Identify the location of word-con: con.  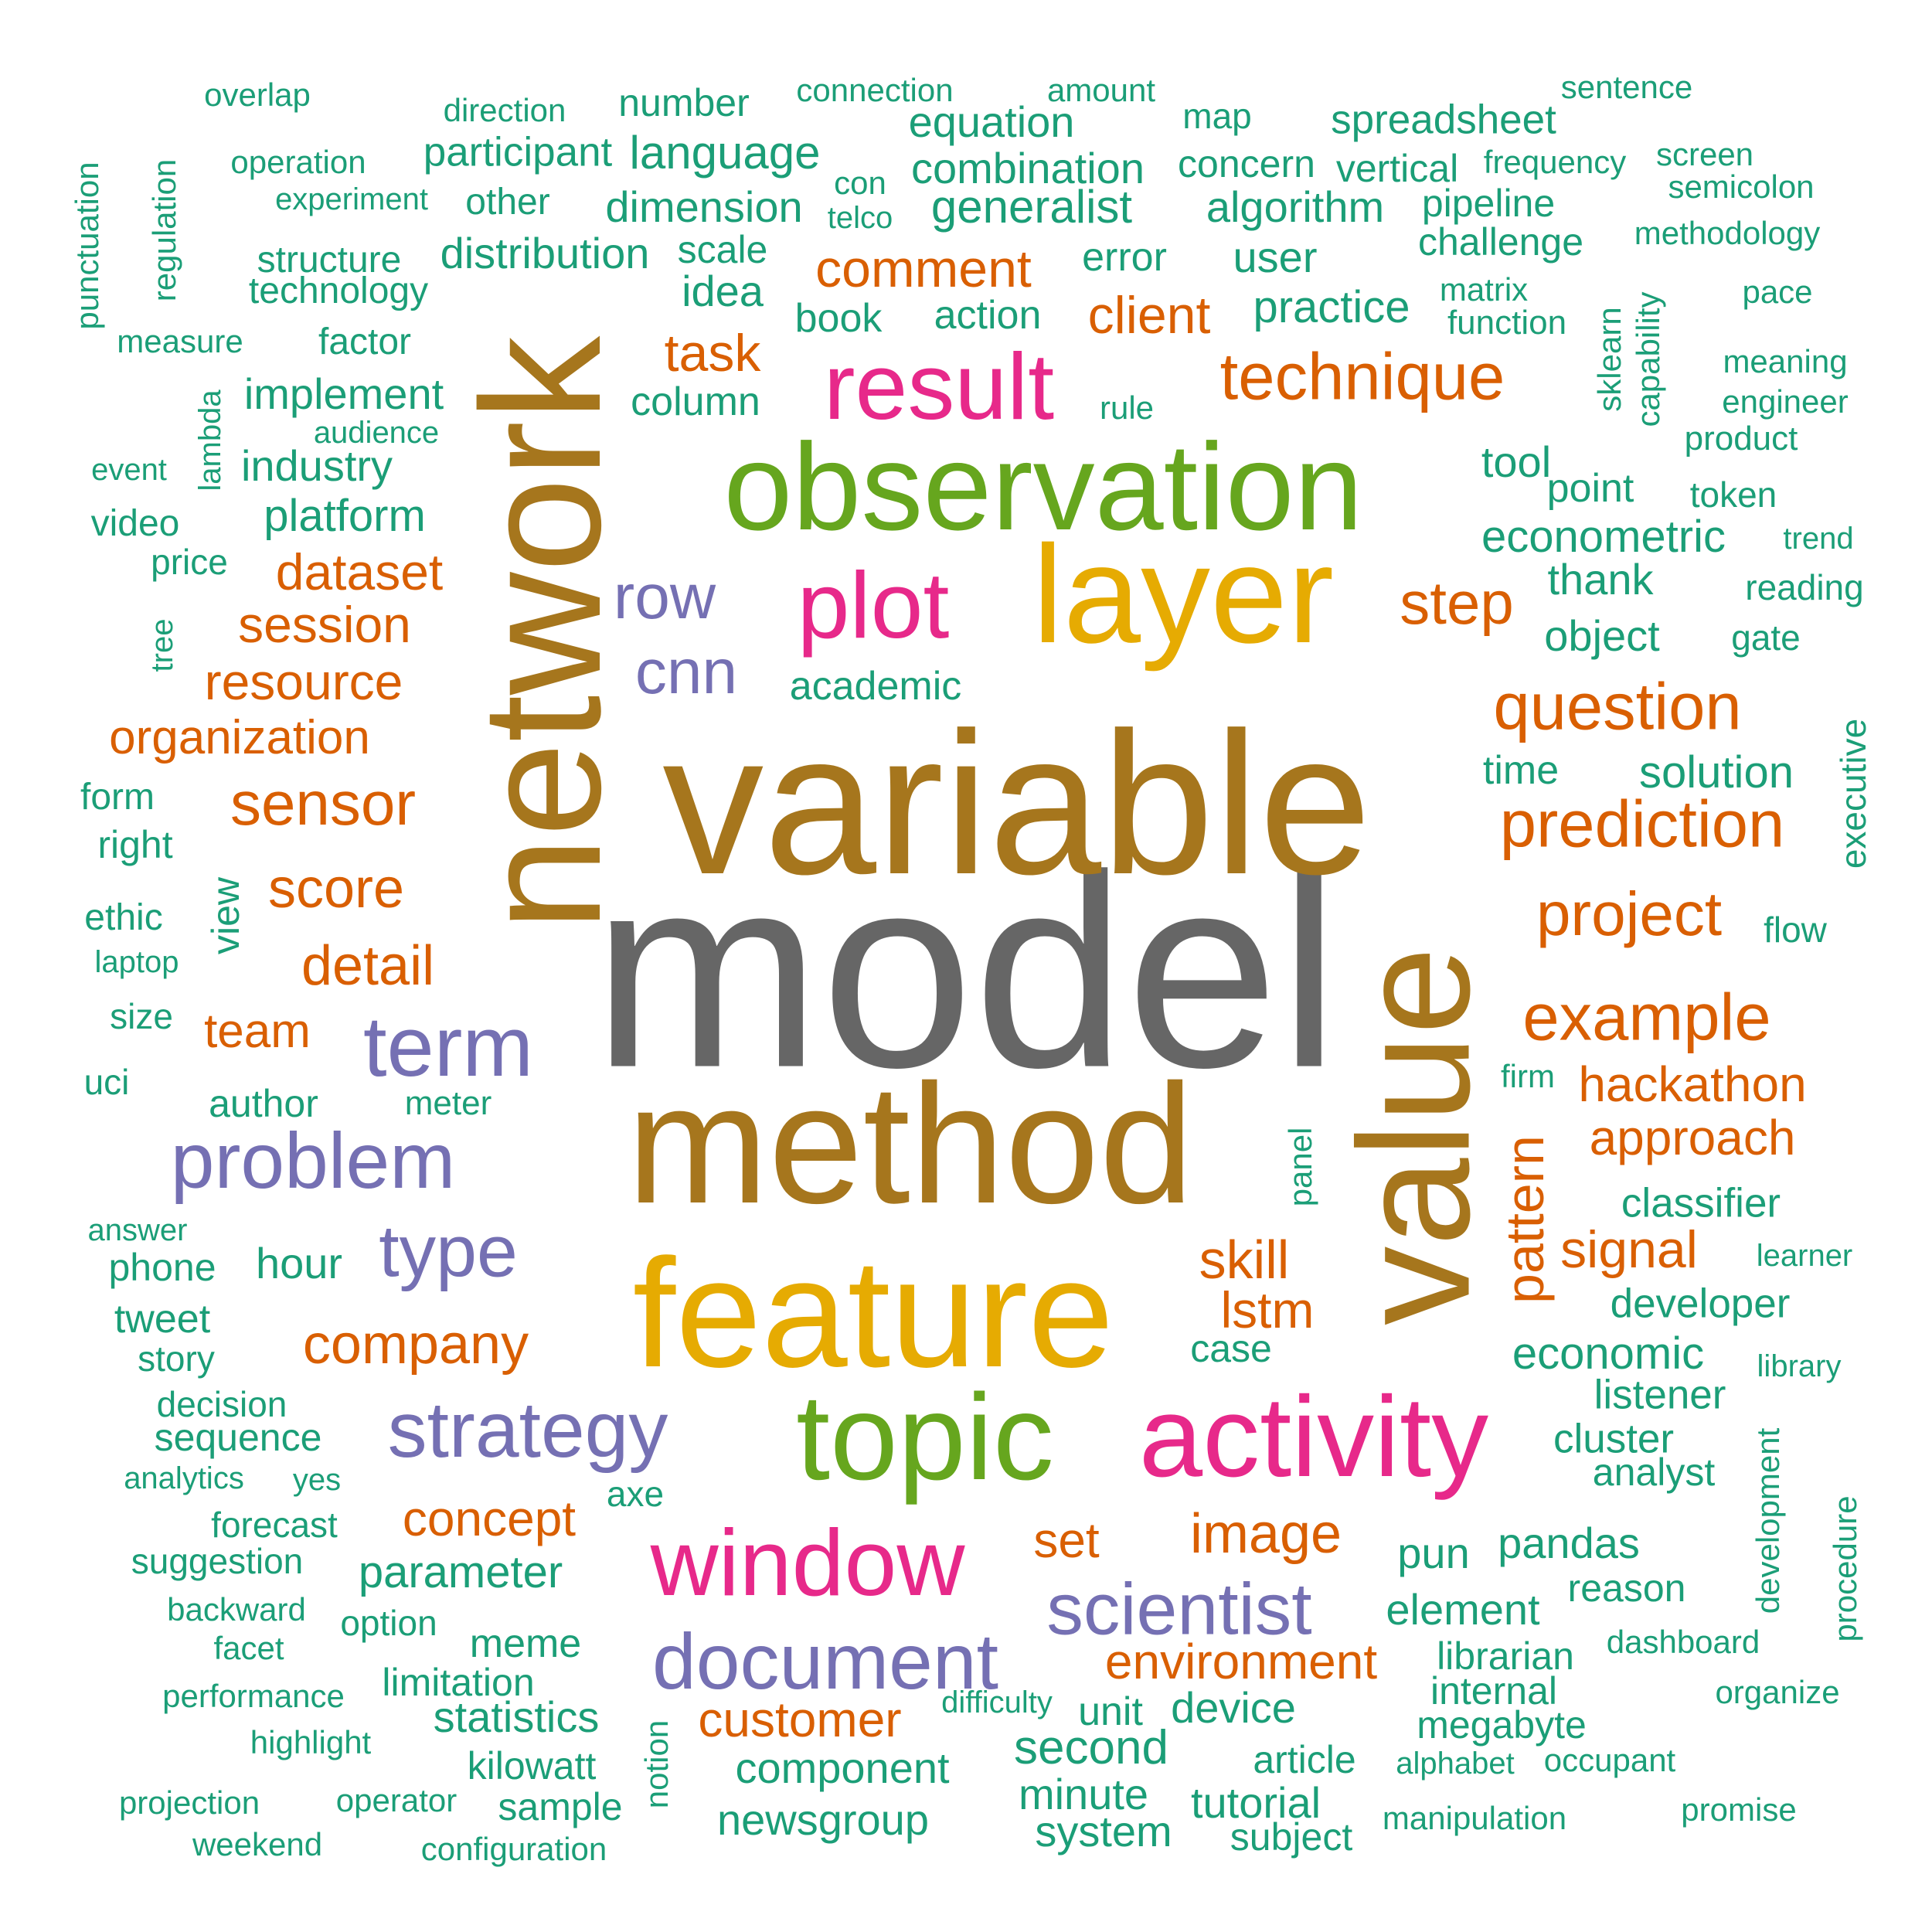
(860, 183).